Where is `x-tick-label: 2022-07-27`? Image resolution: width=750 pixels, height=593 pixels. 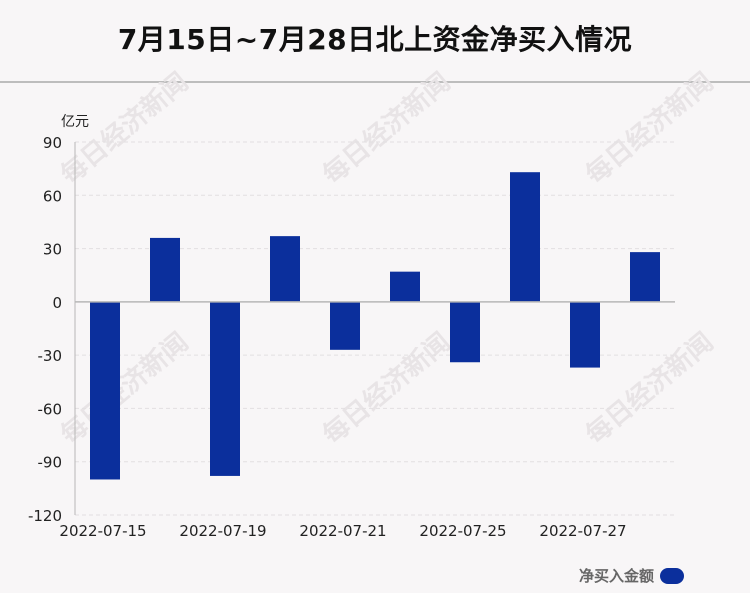 x-tick-label: 2022-07-27 is located at coordinates (582, 531).